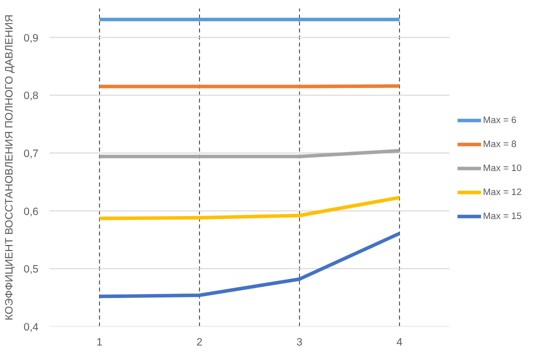  What do you see at coordinates (31, 270) in the screenshot?
I see `y-tick-label: 0,5` at bounding box center [31, 270].